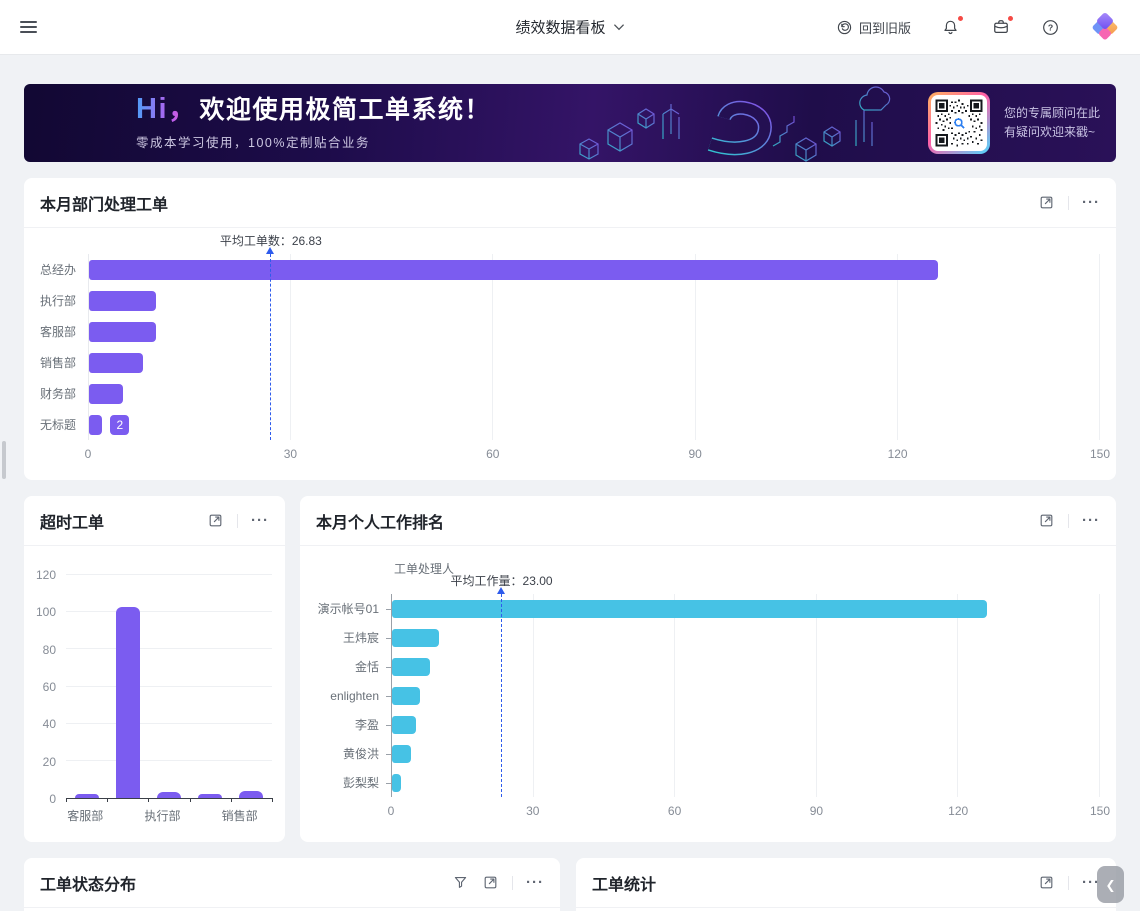 The width and height of the screenshot is (1140, 911). I want to click on card-status-header: 工单状态分布 ···, so click(292, 883).